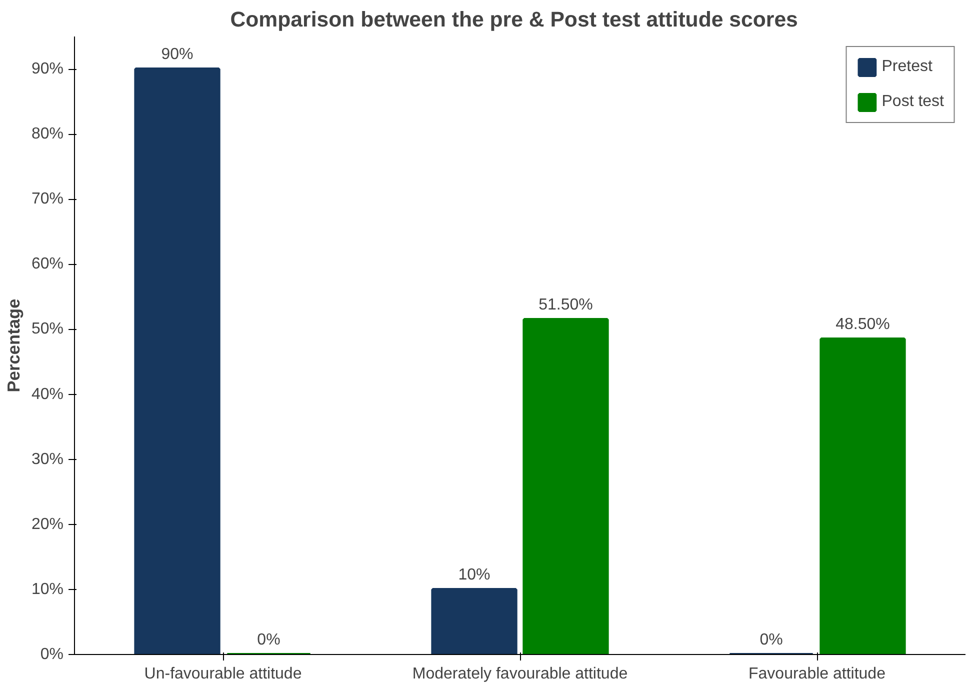  I want to click on x-tick-label: Favourable attitude, so click(817, 674).